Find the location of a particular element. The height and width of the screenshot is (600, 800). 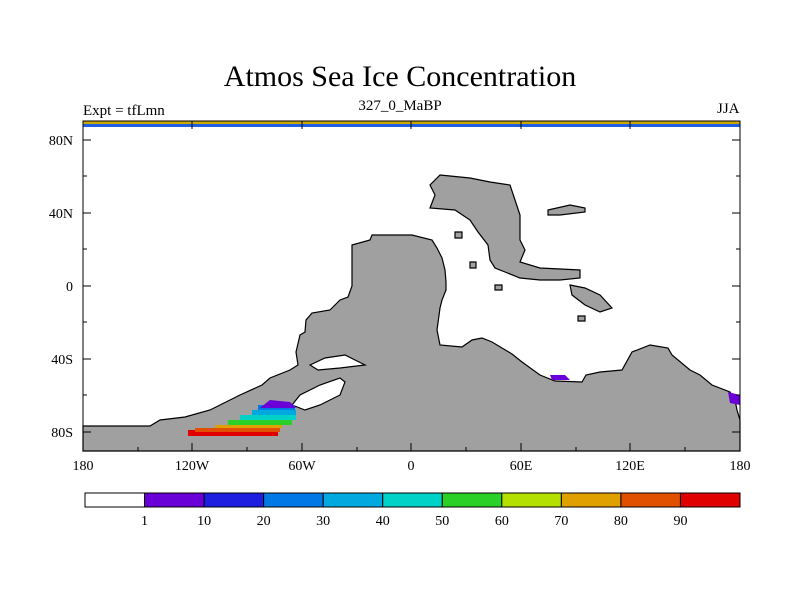

landmass-laurasia is located at coordinates (505, 227).